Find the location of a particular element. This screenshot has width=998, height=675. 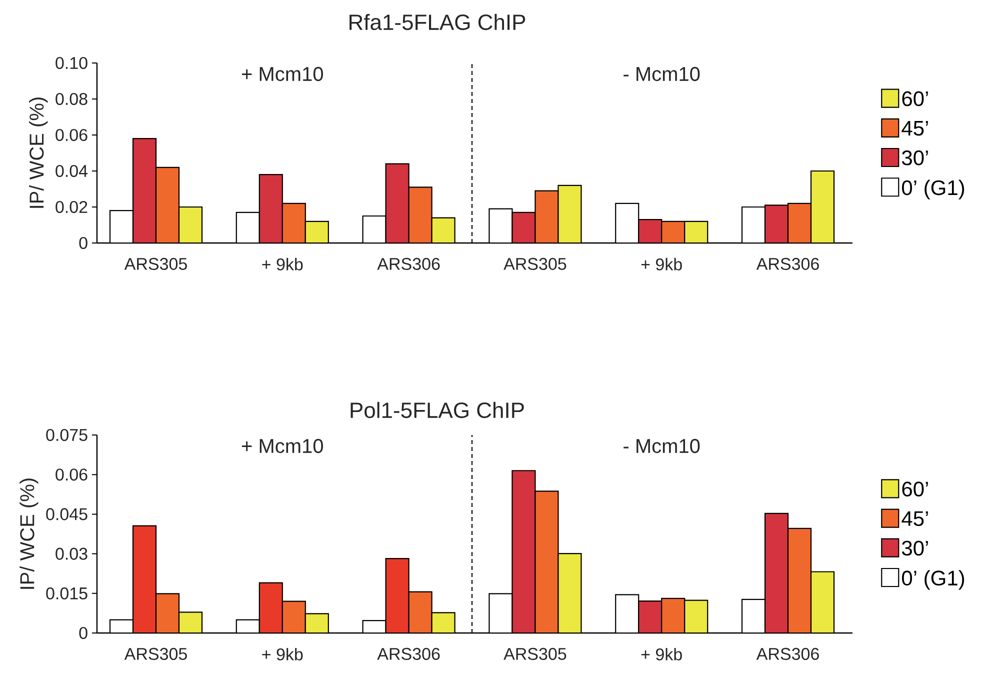

y-tick-label: 0.015 is located at coordinates (67, 593).